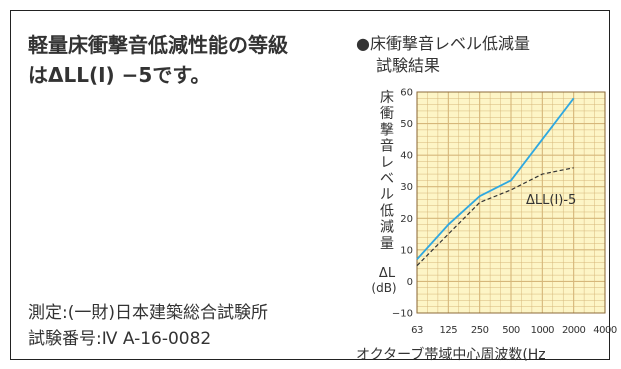  Describe the element at coordinates (387, 244) in the screenshot. I see `y-label-char: 量` at that location.